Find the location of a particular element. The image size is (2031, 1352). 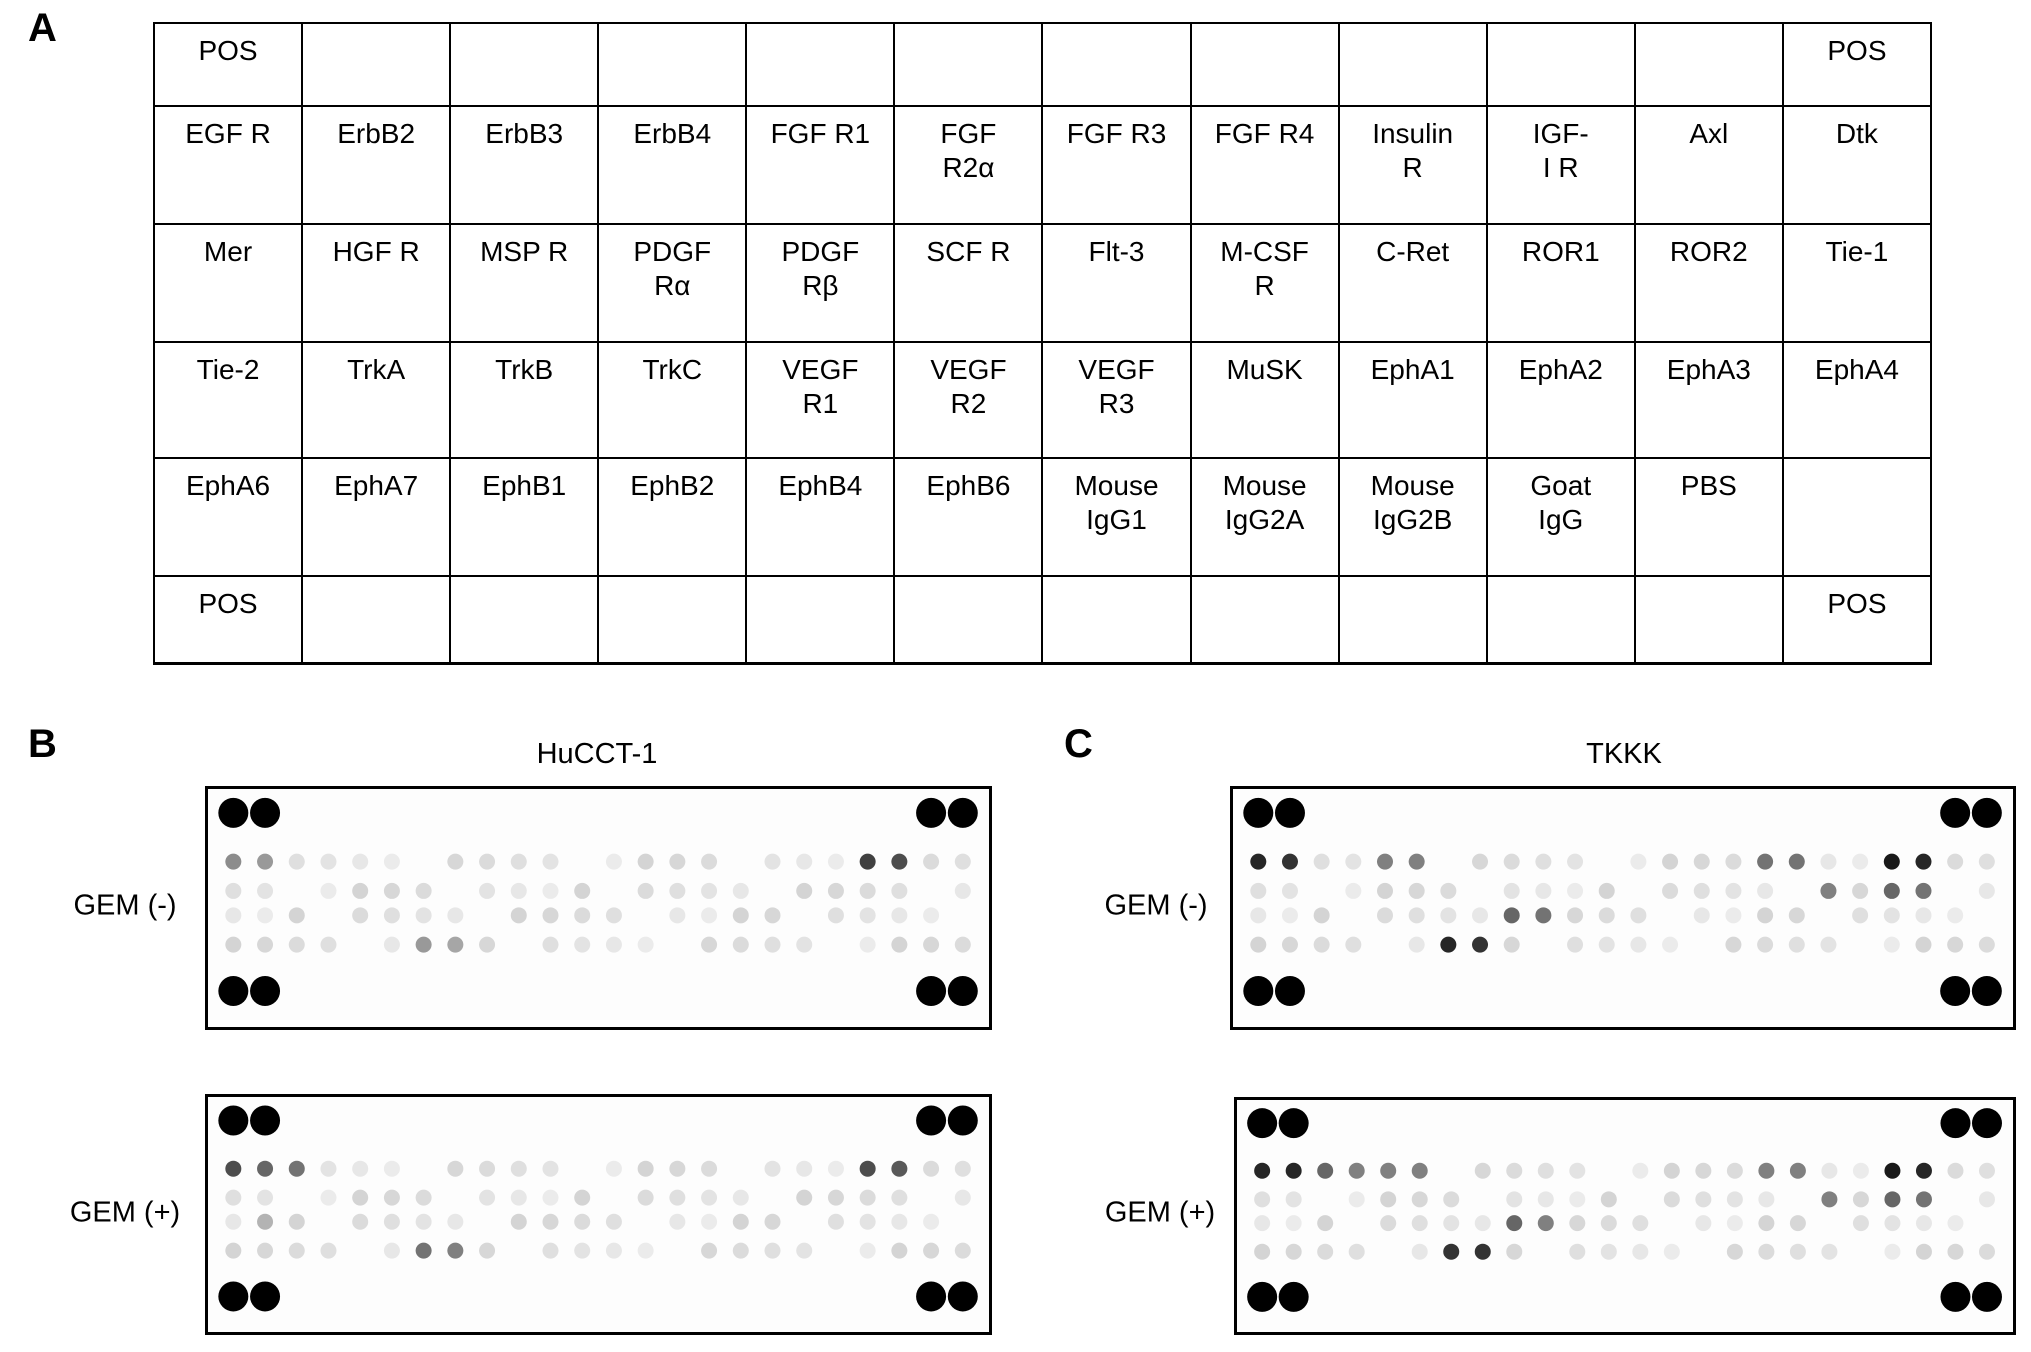

table-cell: EphA2 is located at coordinates (1560, 400).